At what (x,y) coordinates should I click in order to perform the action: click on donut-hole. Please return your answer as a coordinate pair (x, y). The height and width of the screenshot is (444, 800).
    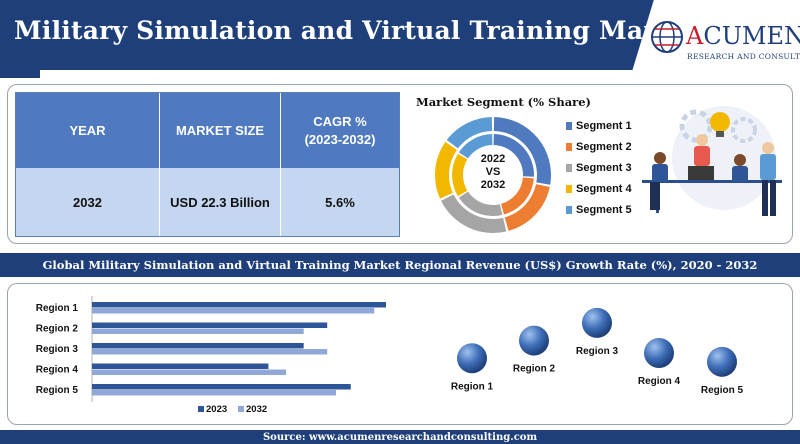
    Looking at the image, I should click on (493, 175).